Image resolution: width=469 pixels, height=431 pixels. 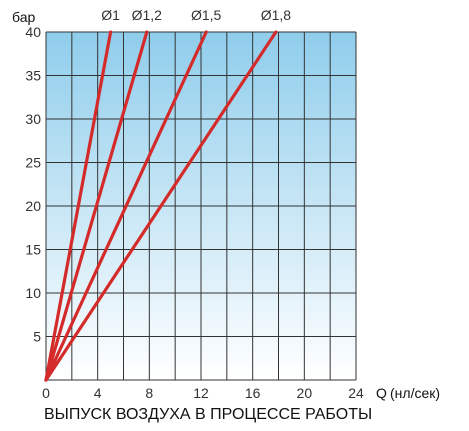 What do you see at coordinates (37, 337) in the screenshot?
I see `y-tick-label: 5` at bounding box center [37, 337].